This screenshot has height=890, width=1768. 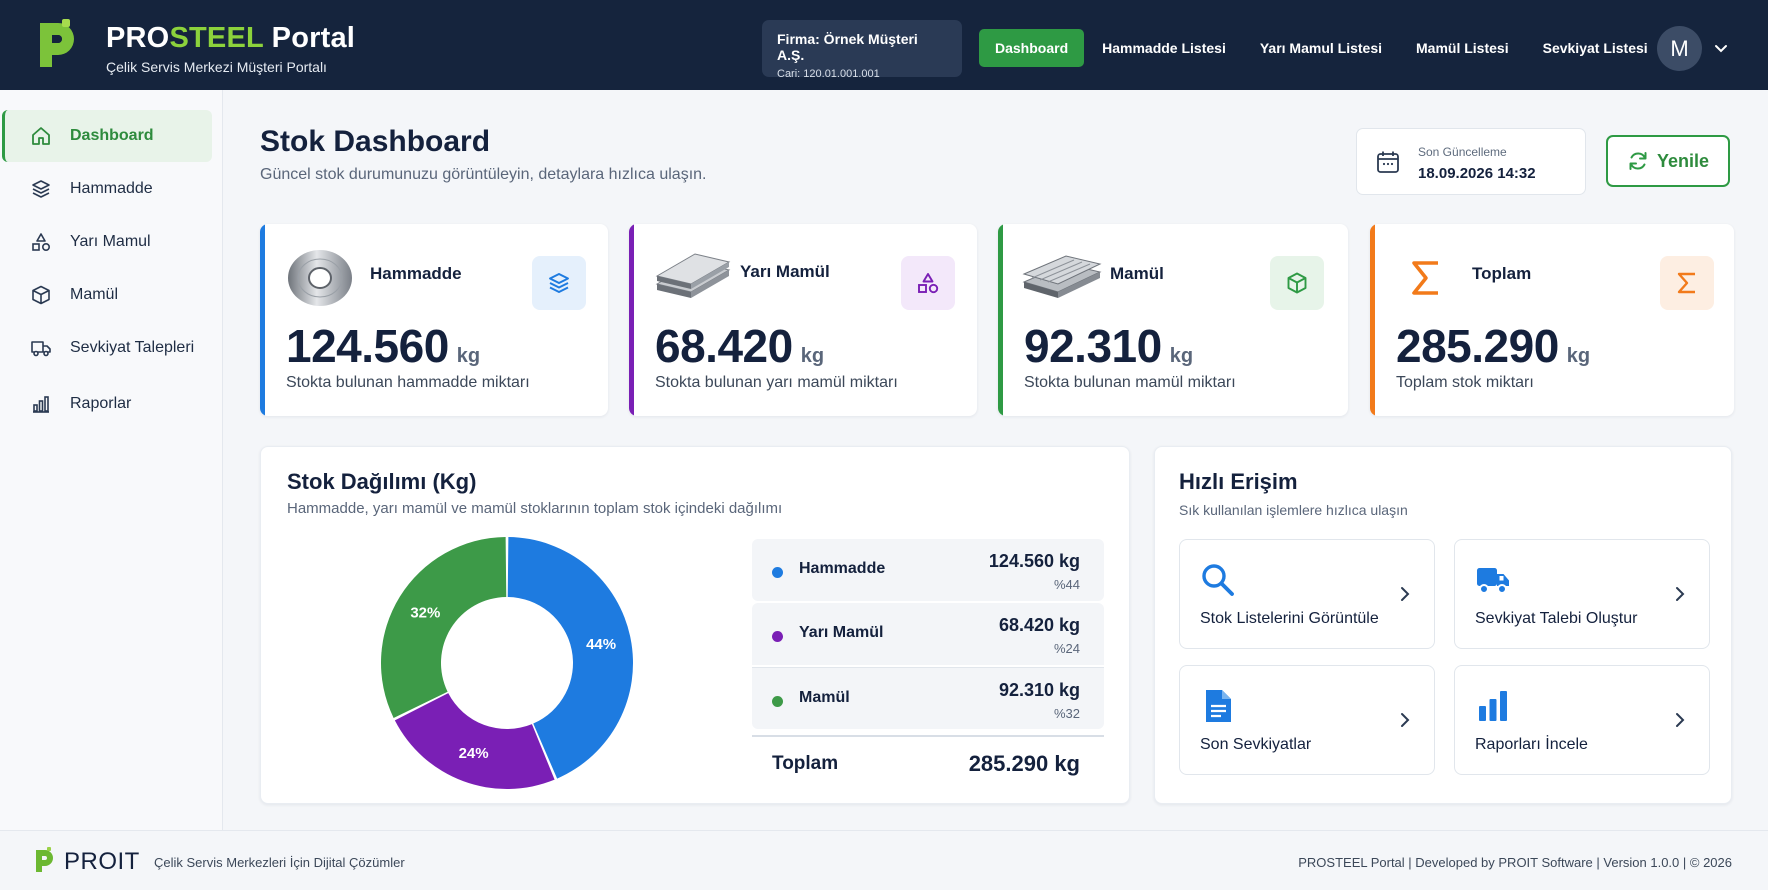 I want to click on sidebar-item-yari-mamul: Yarı Mamul, so click(x=107, y=242).